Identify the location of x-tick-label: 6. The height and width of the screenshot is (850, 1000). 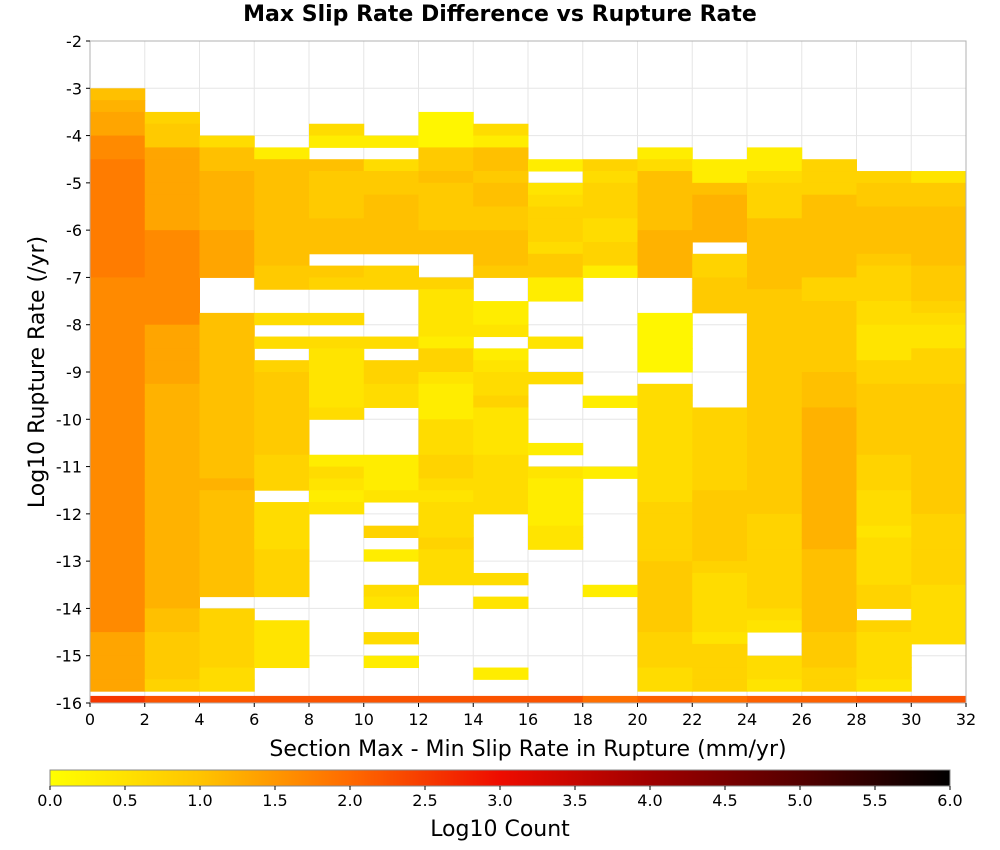
(254, 719).